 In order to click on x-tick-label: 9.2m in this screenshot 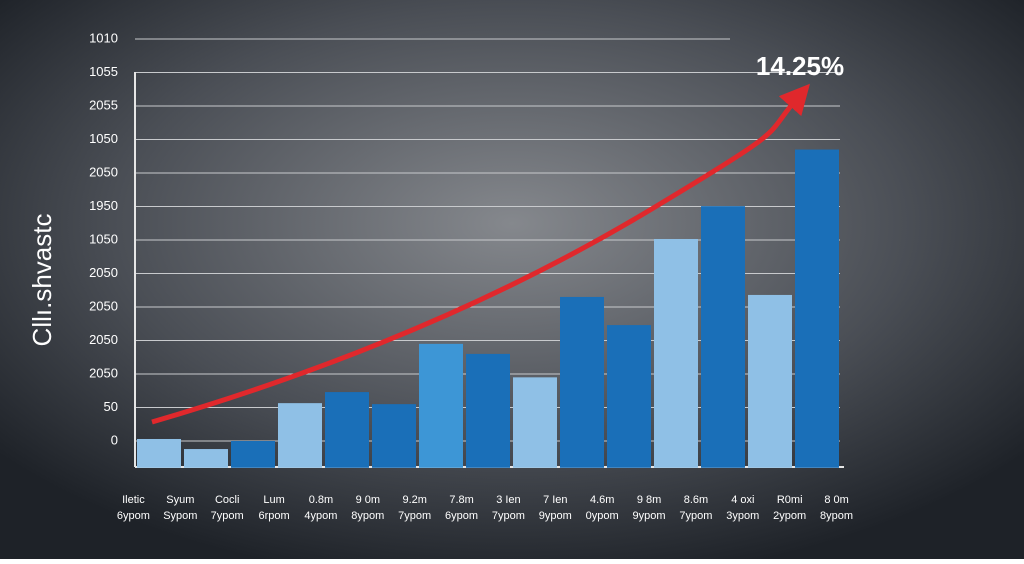, I will do `click(414, 500)`.